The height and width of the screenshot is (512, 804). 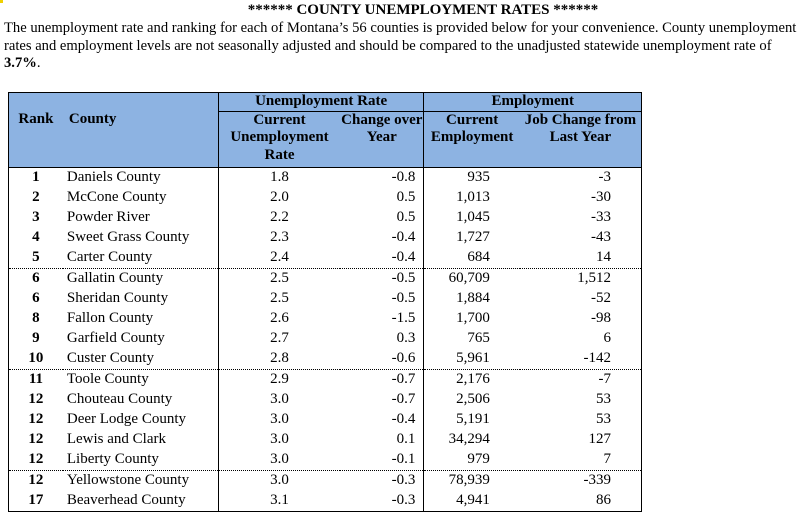 I want to click on cell-current-employment: 1,045, so click(x=471, y=217).